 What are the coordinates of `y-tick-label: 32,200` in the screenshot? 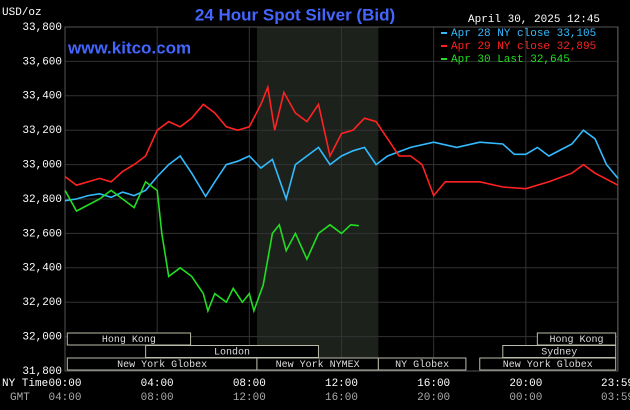 It's located at (42, 303).